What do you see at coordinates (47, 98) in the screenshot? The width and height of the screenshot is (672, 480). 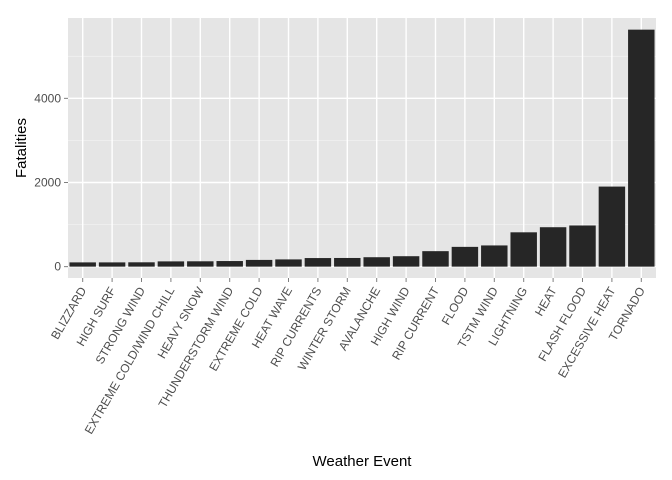 I see `y-tick-label: 4000` at bounding box center [47, 98].